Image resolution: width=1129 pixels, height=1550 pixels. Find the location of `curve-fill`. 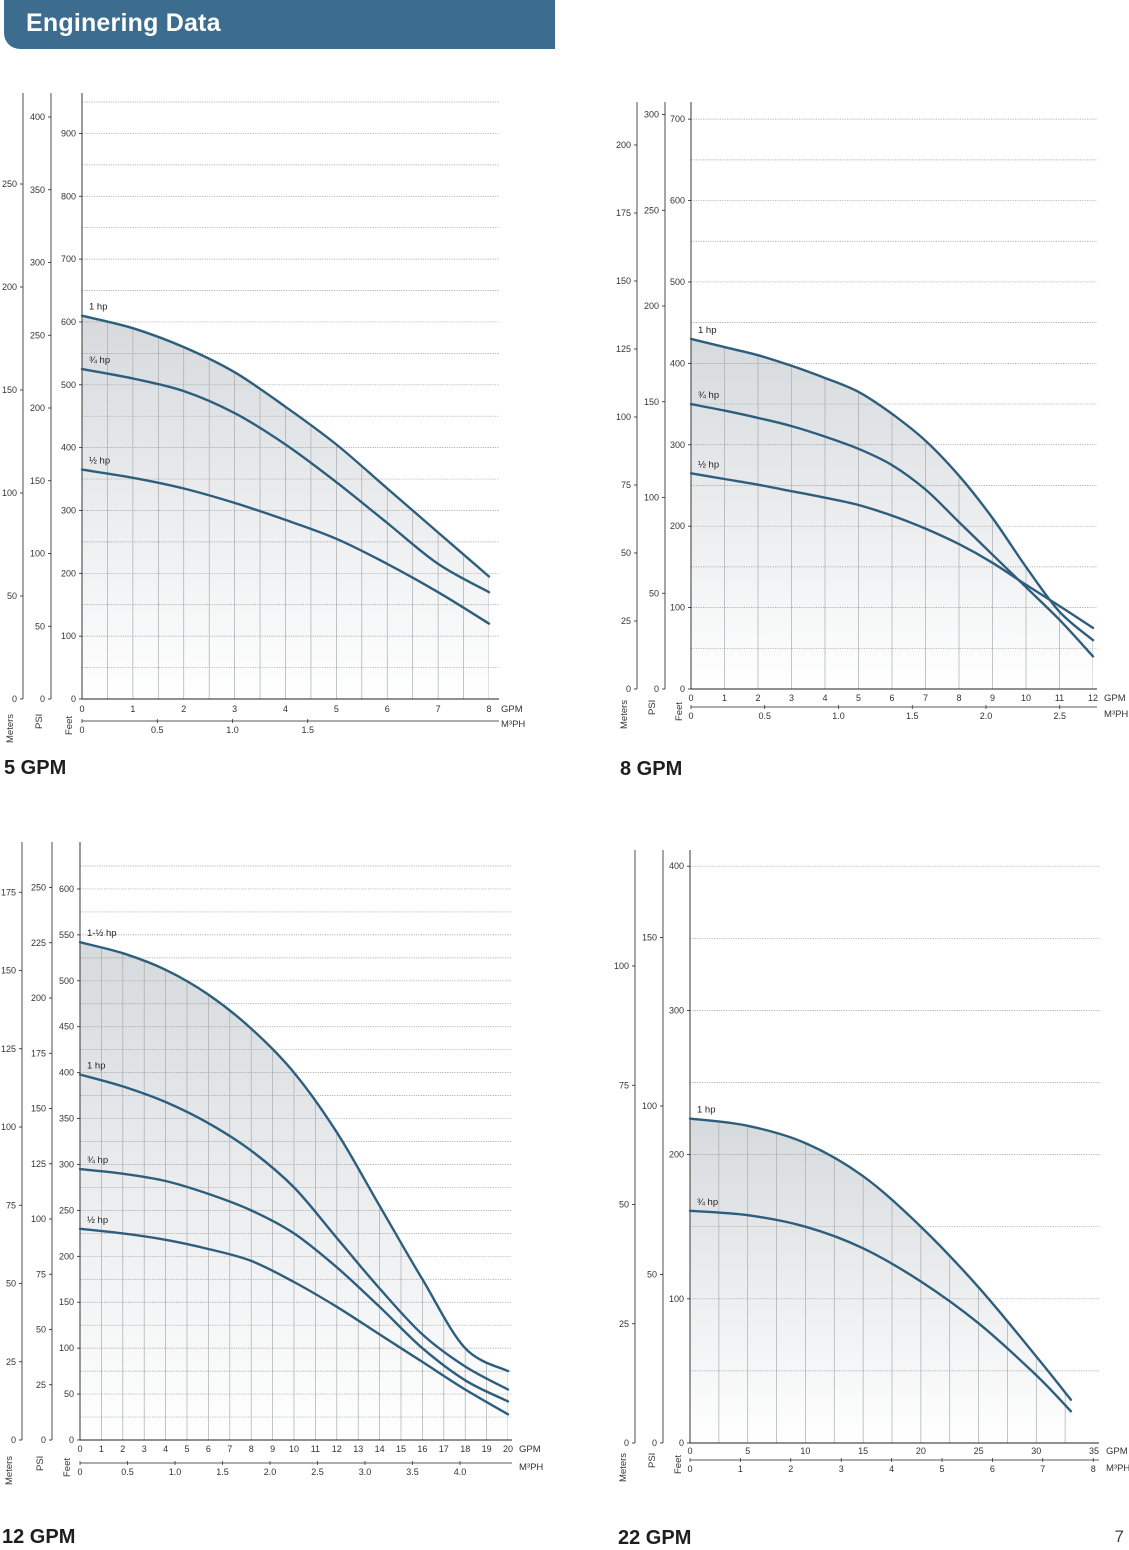

curve-fill is located at coordinates (880, 1280).